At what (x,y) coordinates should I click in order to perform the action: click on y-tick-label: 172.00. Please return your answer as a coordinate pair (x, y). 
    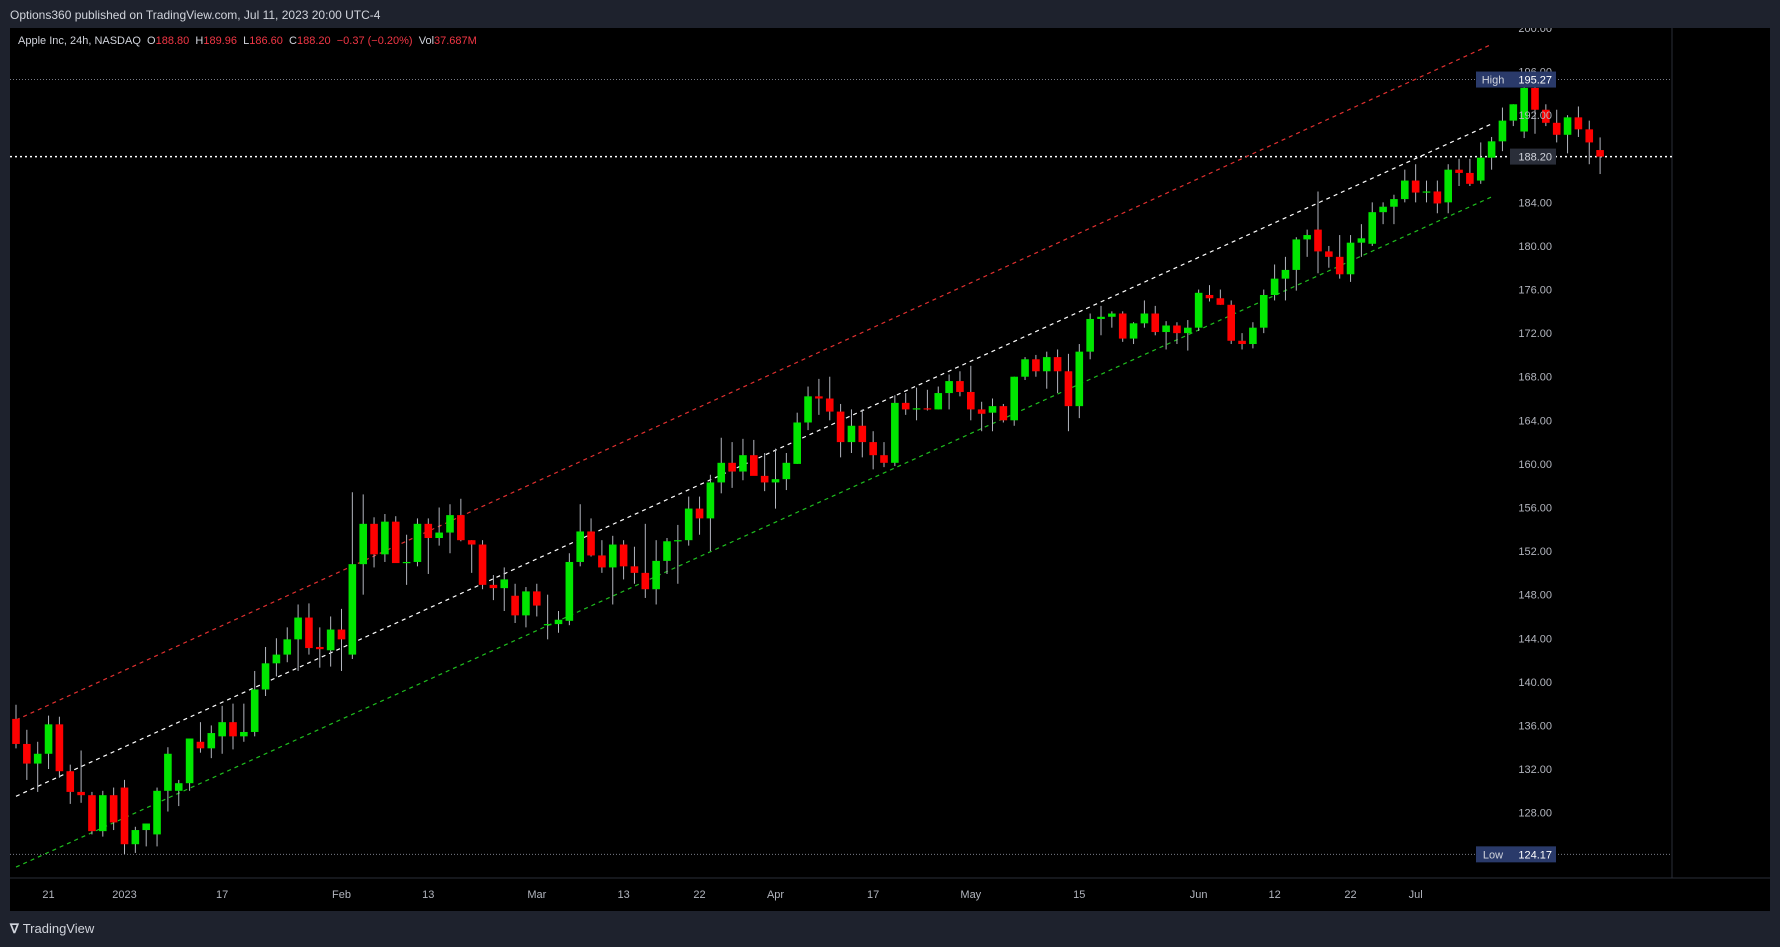
    Looking at the image, I should click on (1535, 334).